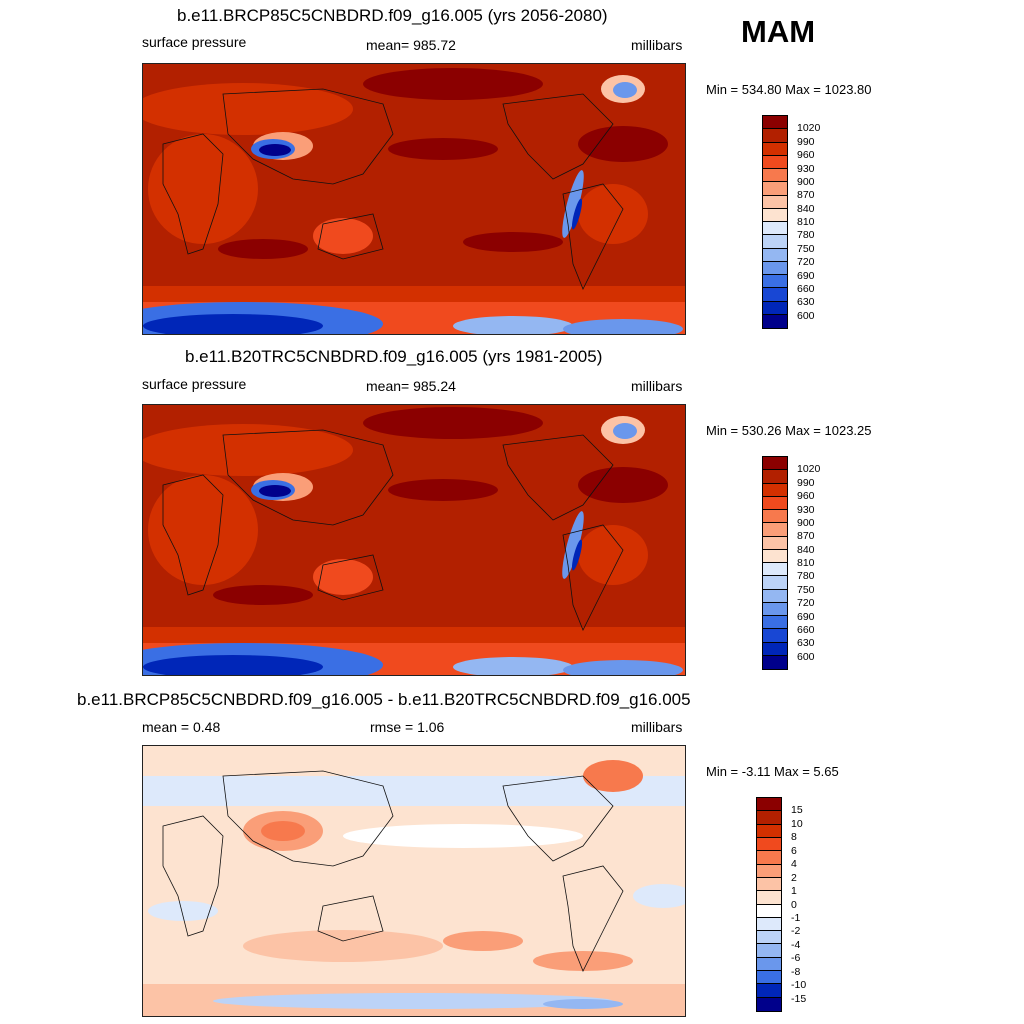 This screenshot has width=1024, height=1024. I want to click on colorbar-tick-label: -1, so click(796, 917).